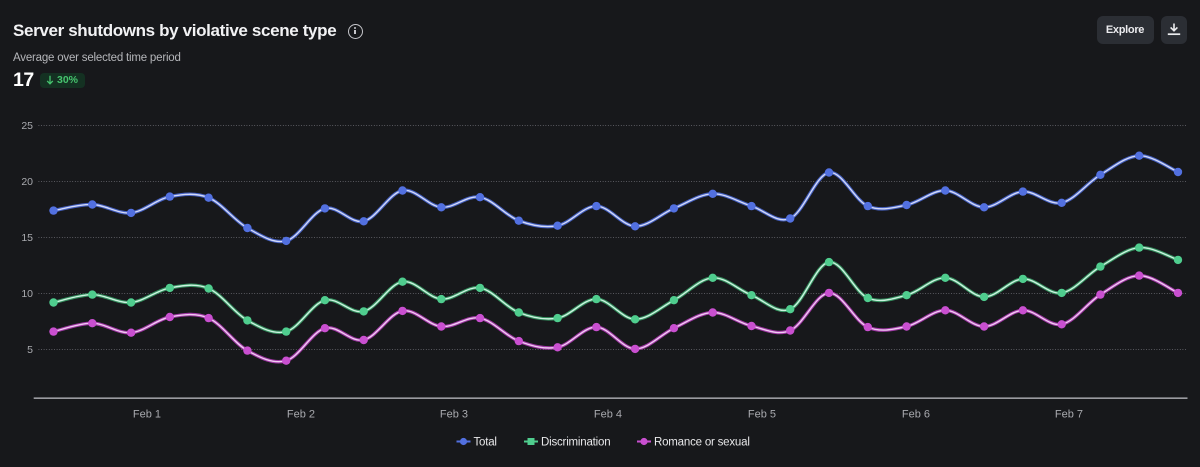 Image resolution: width=1200 pixels, height=467 pixels. I want to click on svg-text: 10, so click(27, 294).